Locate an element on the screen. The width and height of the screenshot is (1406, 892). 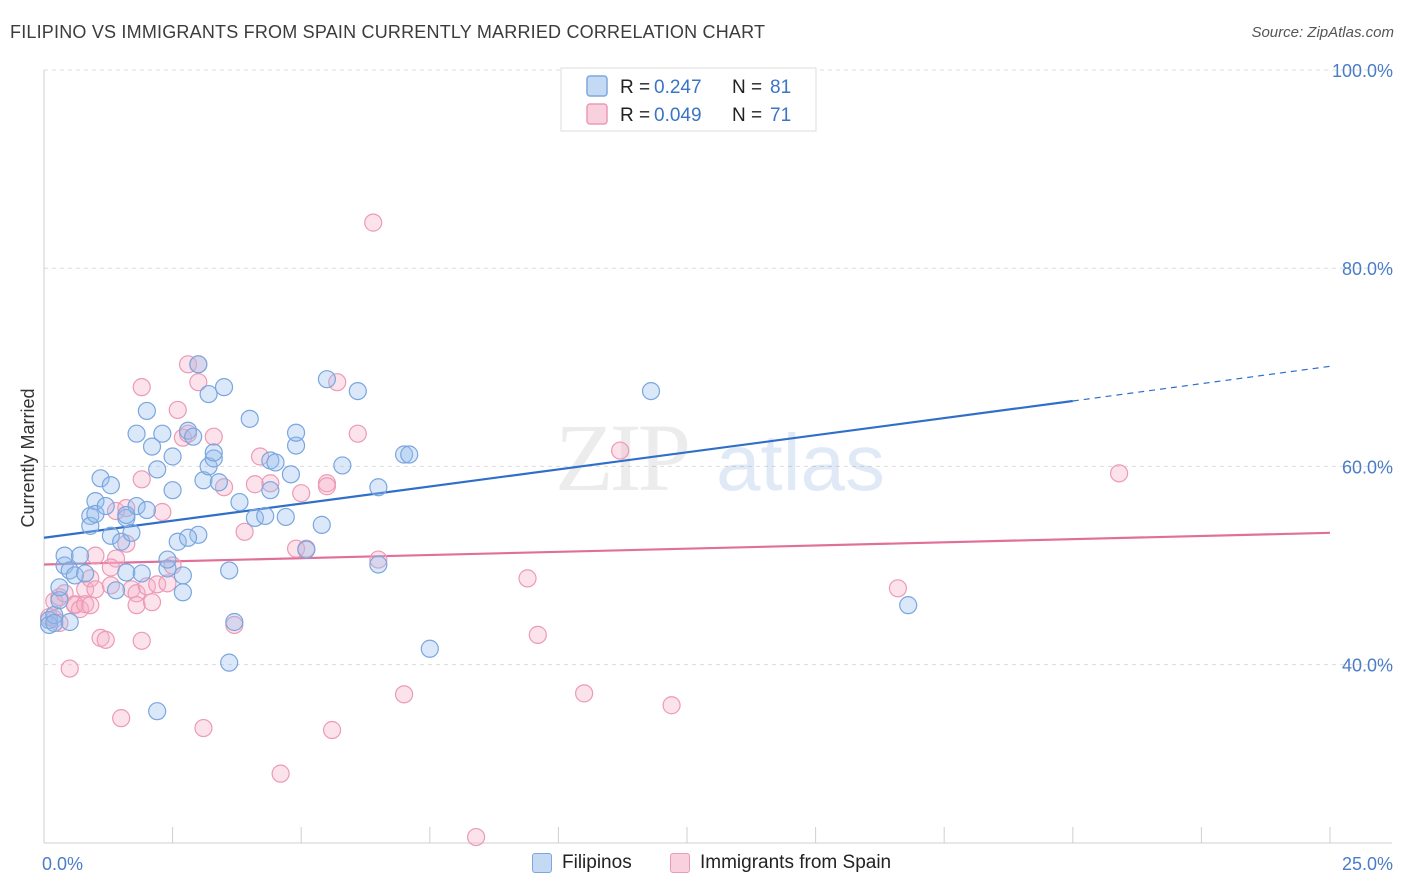
y-tick-labels: 40.0% 60.0% 80.0% 100.0% is located at coordinates (1362, 368).